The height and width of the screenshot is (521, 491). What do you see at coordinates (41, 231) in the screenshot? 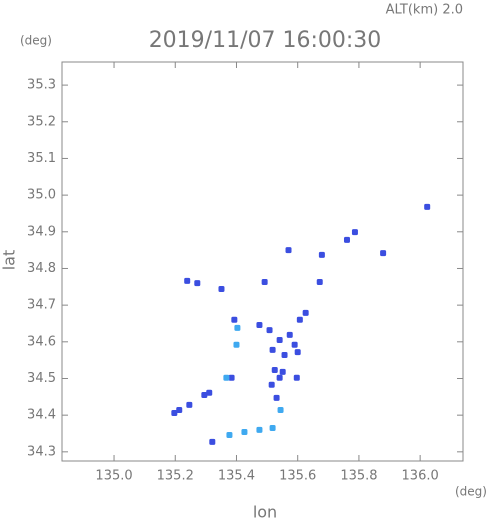
I see `y-tick-label: 34.9` at bounding box center [41, 231].